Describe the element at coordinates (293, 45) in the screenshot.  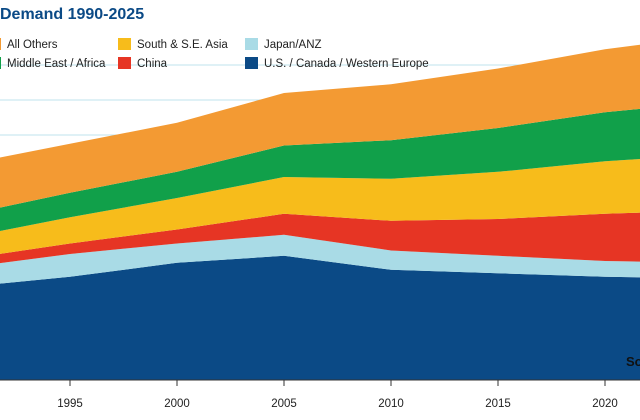
I see `legend-label-japan-anz: Japan/ANZ` at that location.